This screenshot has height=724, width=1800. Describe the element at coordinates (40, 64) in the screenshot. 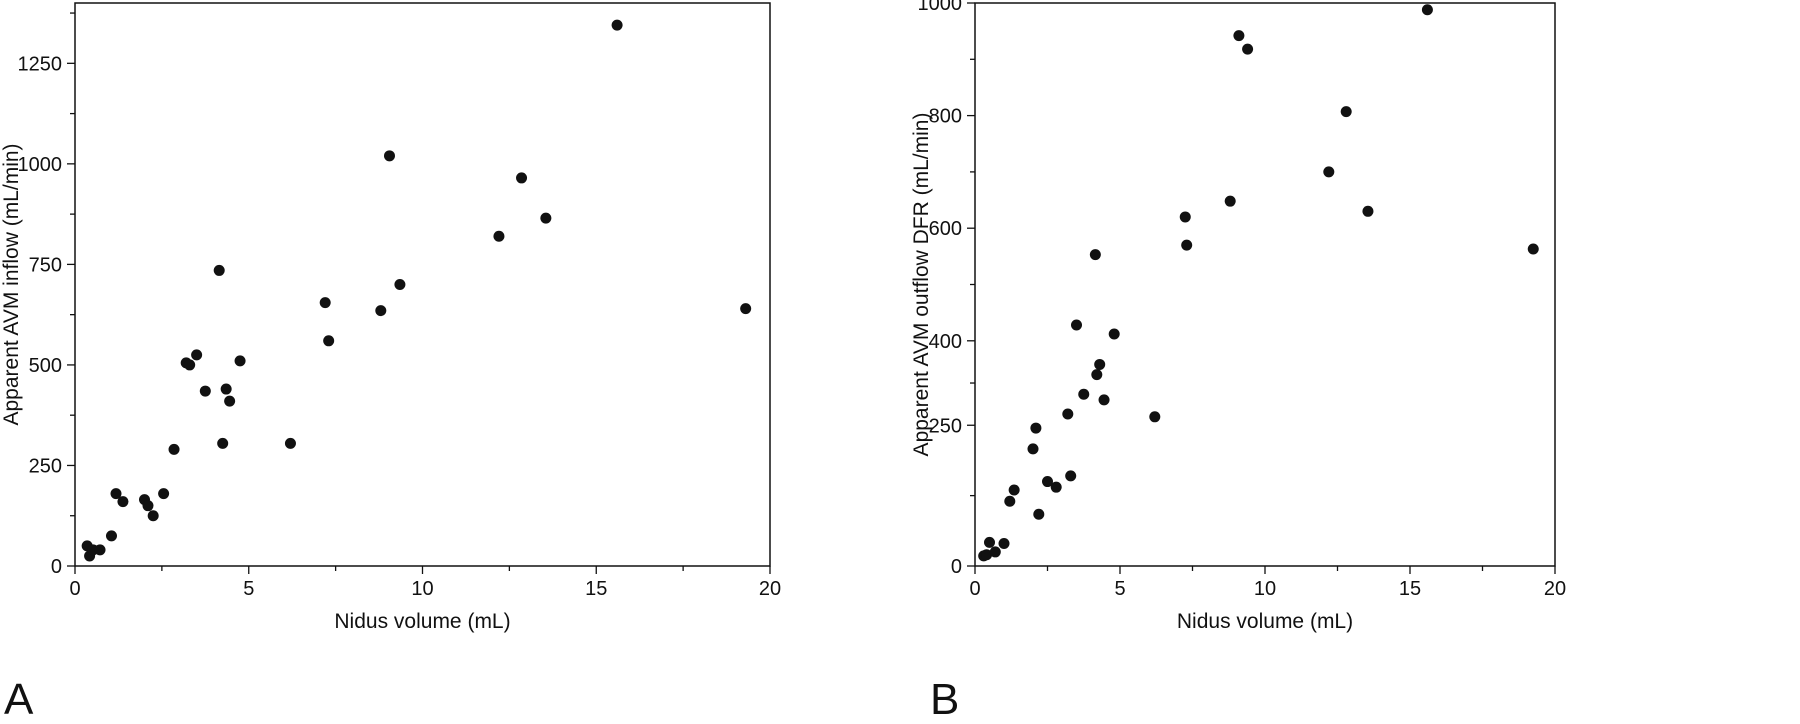

I see `y-tick-label: 1250` at that location.